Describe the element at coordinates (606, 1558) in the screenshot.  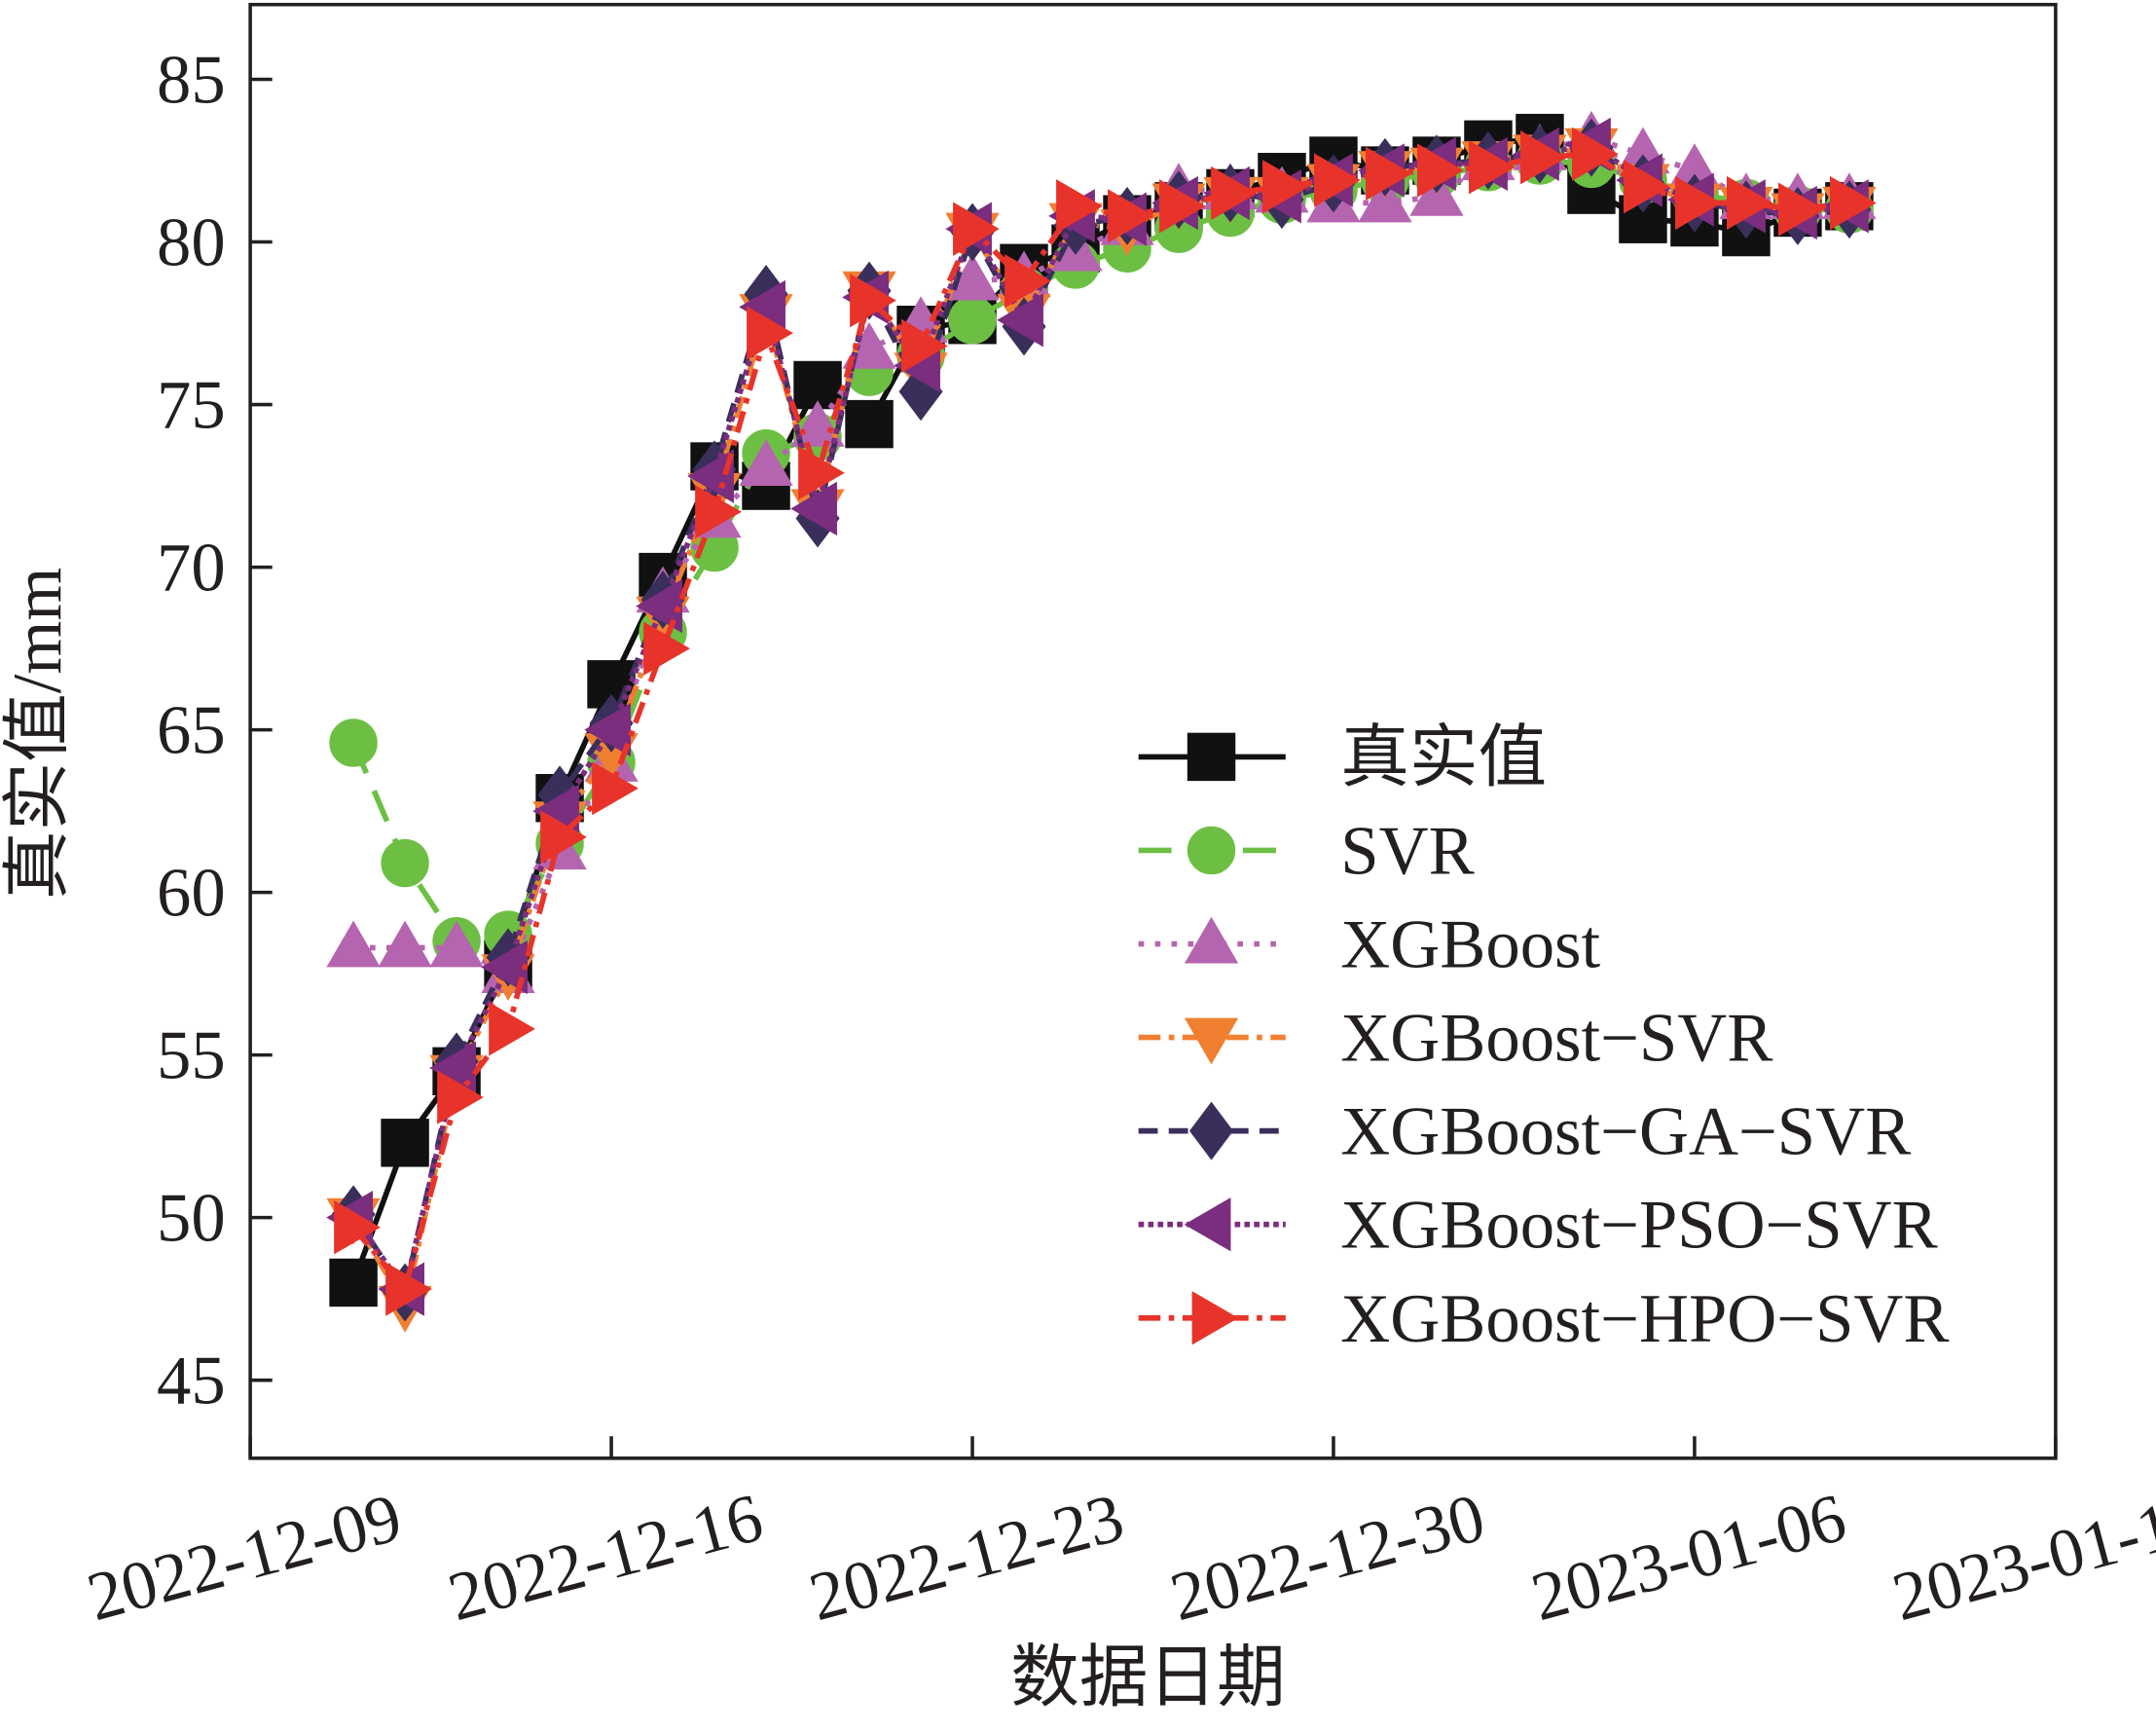
I see `x-tick-label: 2022-12-16` at that location.